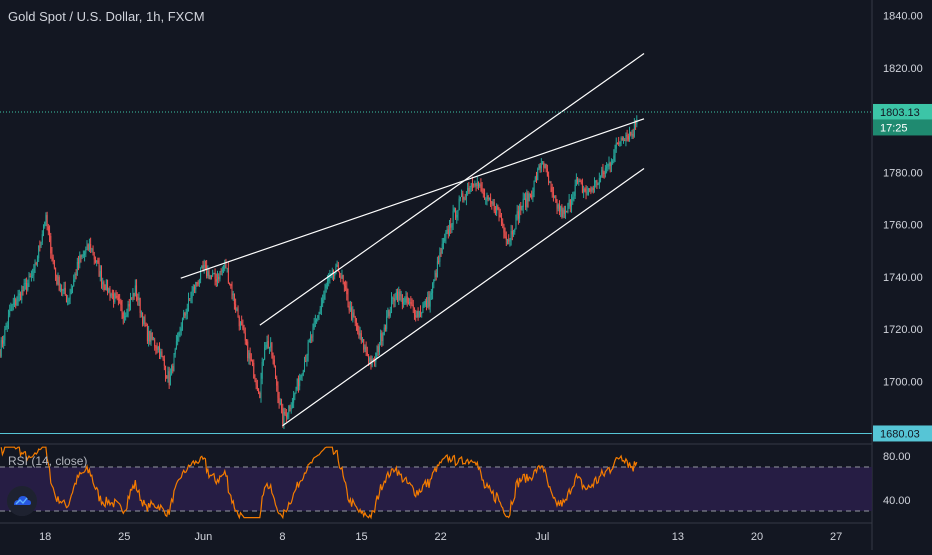 This screenshot has width=932, height=555. Describe the element at coordinates (903, 226) in the screenshot. I see `y-tick-label: 1760.00` at that location.